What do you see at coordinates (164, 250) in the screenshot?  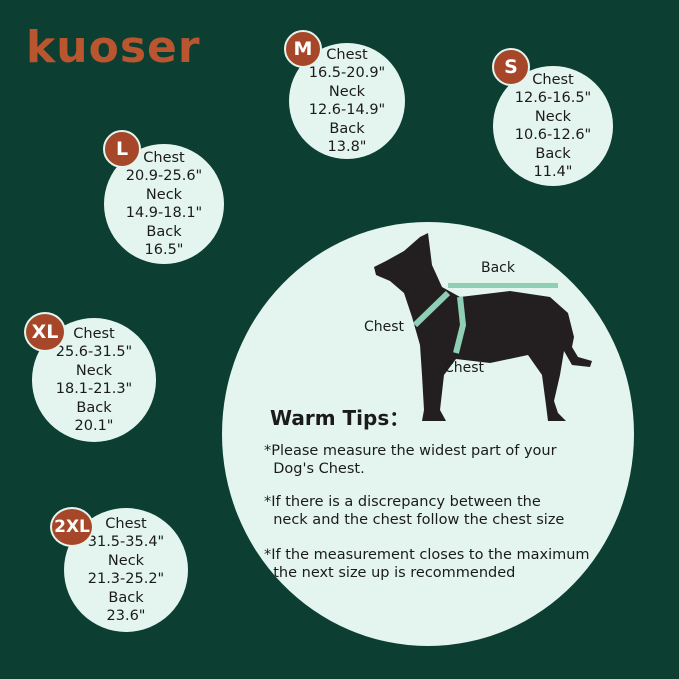 I see `back-value: 16.5"` at bounding box center [164, 250].